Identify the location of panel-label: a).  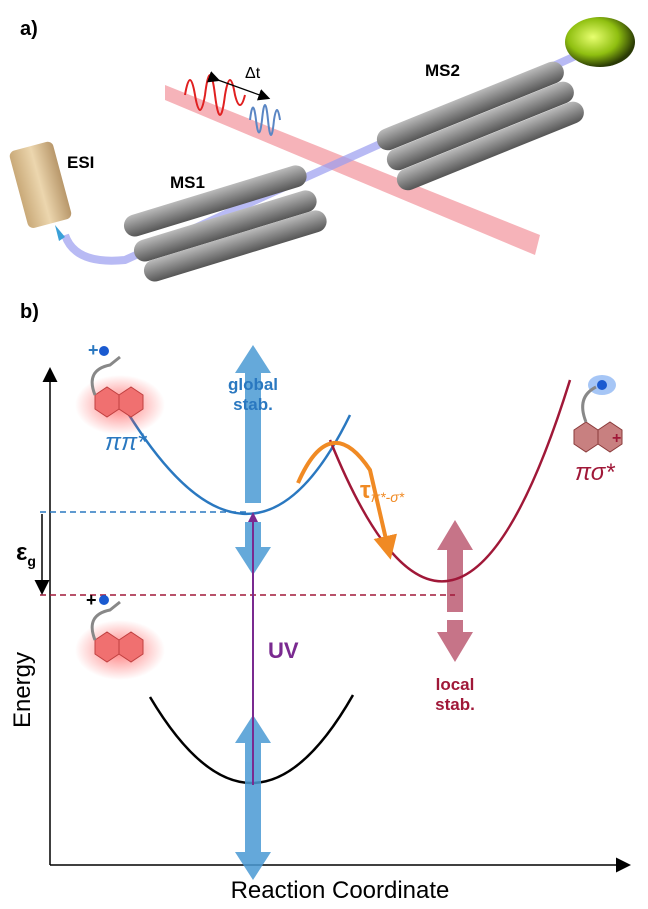
(29, 29).